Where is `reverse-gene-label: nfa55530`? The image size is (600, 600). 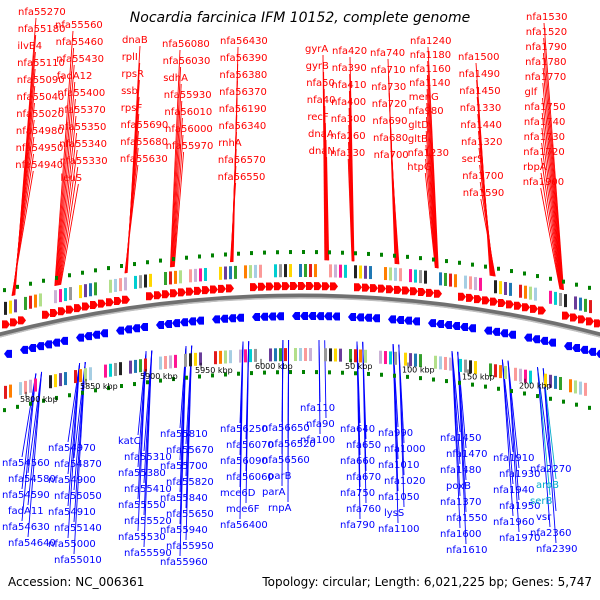 reverse-gene-label: nfa55530 is located at coordinates (142, 537).